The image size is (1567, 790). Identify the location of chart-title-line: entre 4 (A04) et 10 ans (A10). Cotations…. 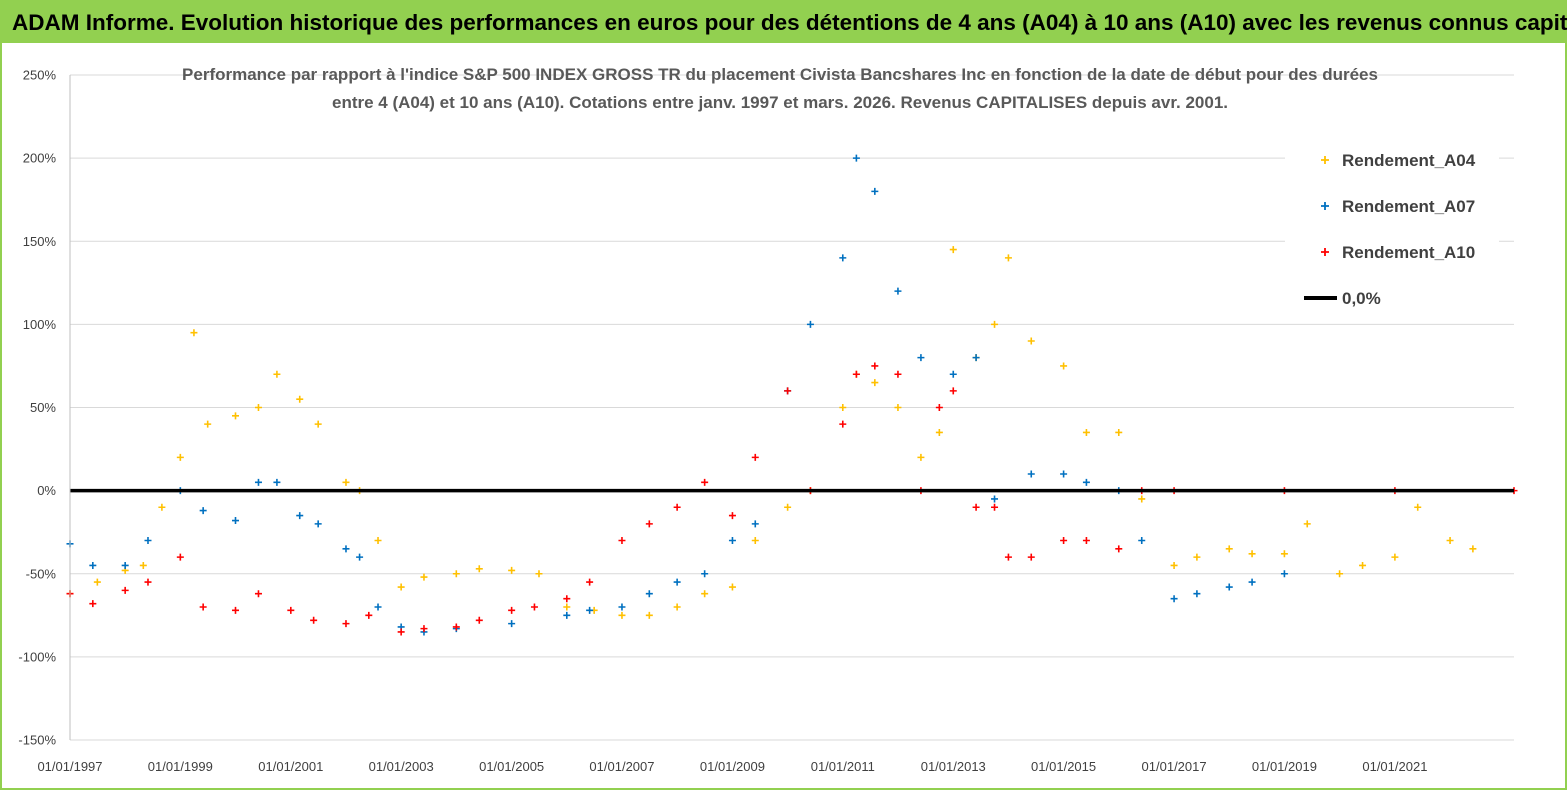
(780, 102).